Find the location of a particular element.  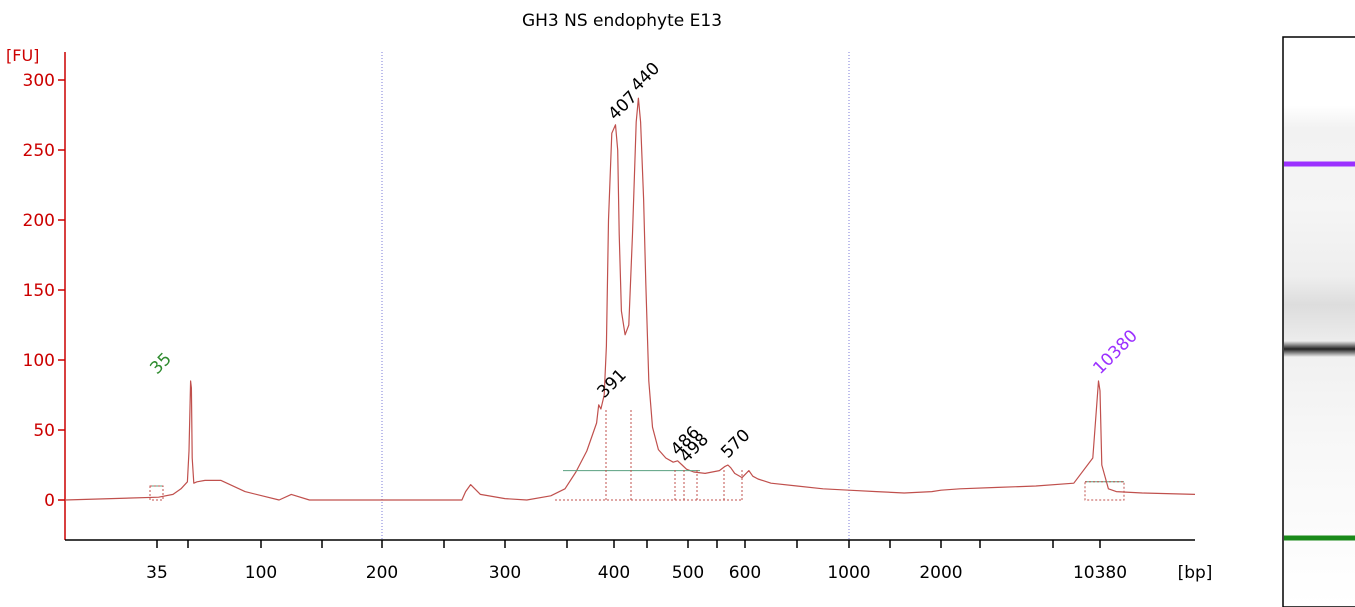

x-tick-label: 1000 is located at coordinates (848, 573).